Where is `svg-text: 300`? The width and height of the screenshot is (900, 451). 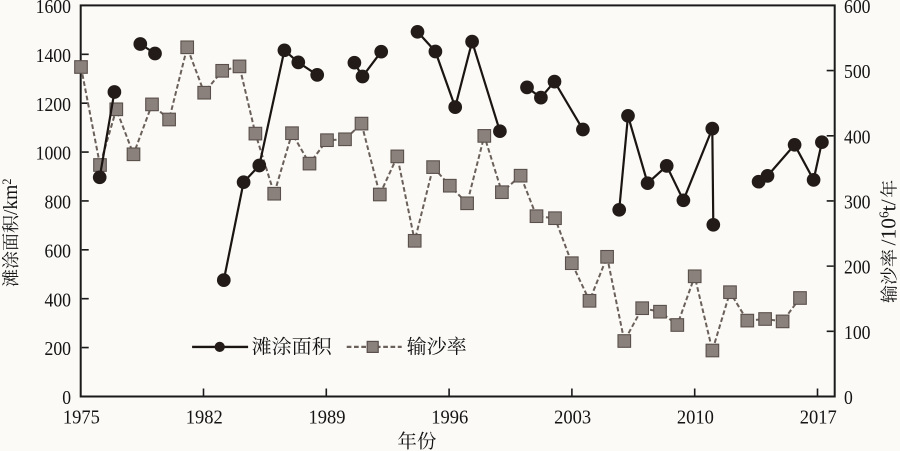
svg-text: 300 is located at coordinates (857, 203).